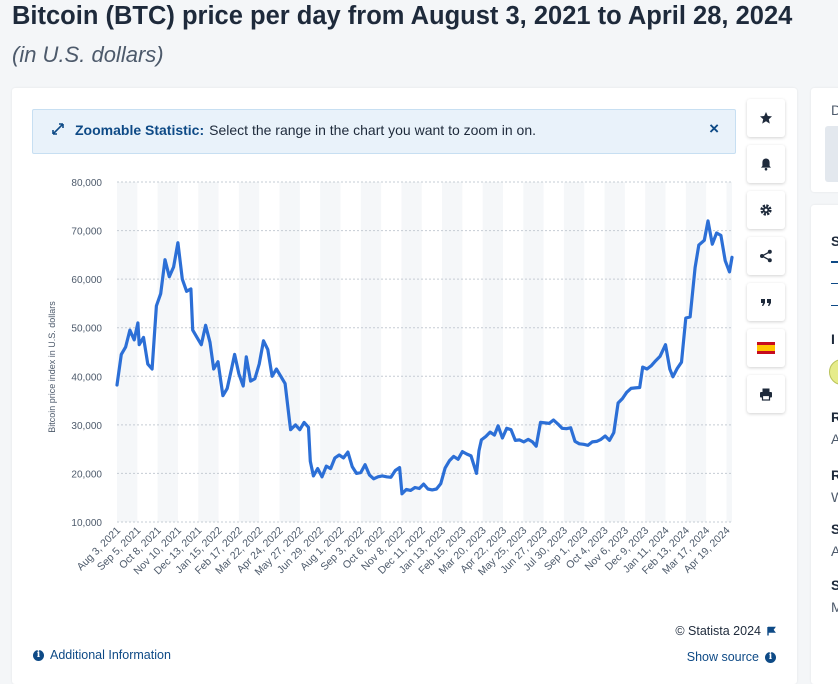 The width and height of the screenshot is (838, 684). I want to click on bell-icon, so click(766, 164).